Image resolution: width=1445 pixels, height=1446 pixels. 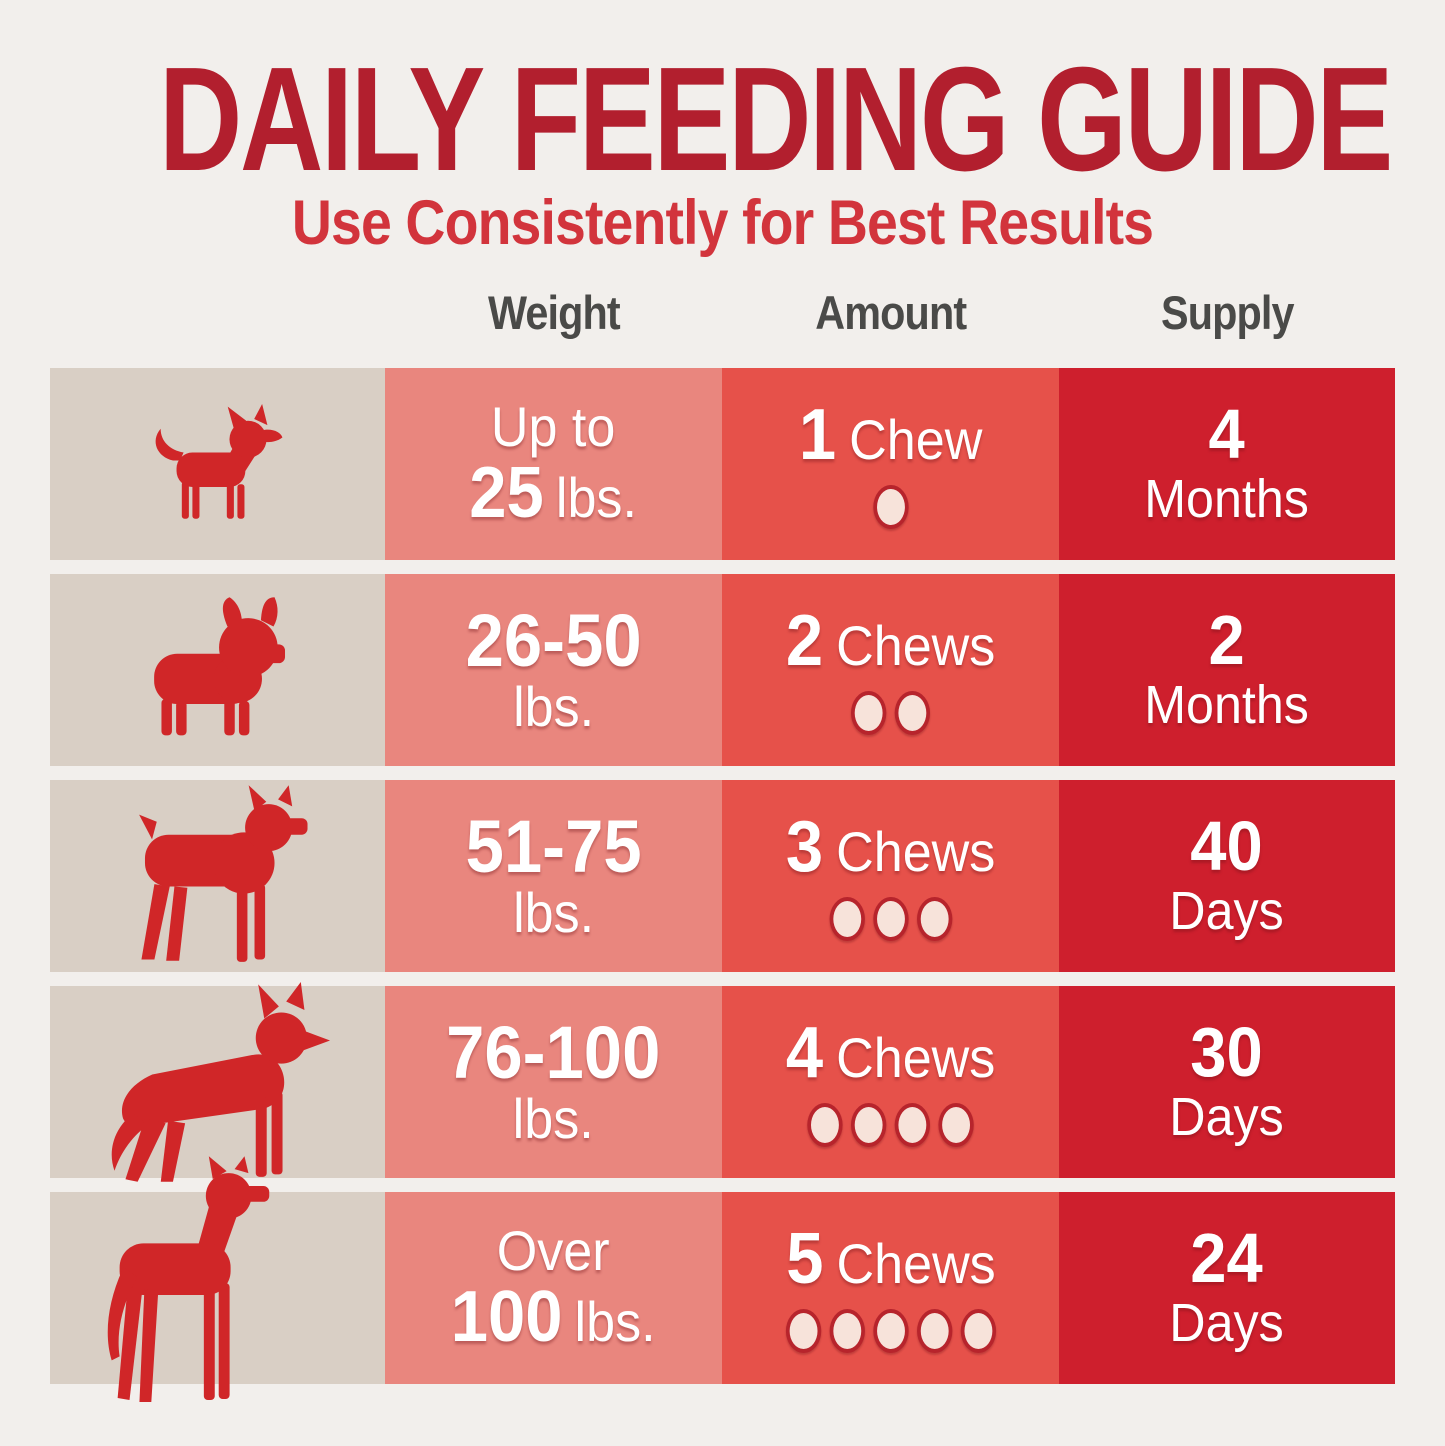 I want to click on supply-cell-row5: 24 Days, so click(x=1227, y=1288).